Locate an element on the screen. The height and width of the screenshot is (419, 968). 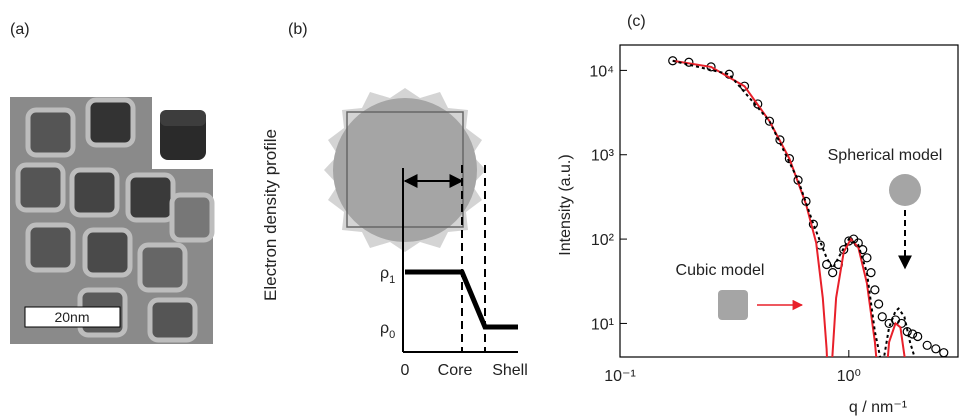
particle-sketch is located at coordinates (421, 220).